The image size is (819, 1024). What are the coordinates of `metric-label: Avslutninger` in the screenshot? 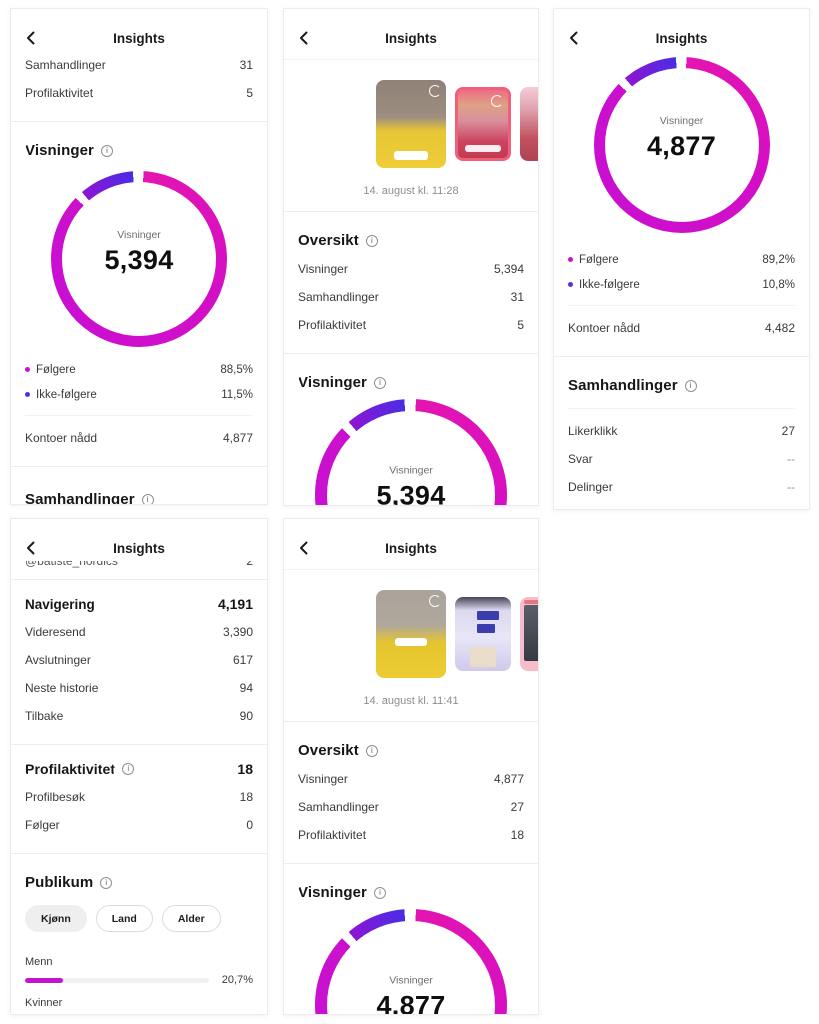 It's located at (58, 660).